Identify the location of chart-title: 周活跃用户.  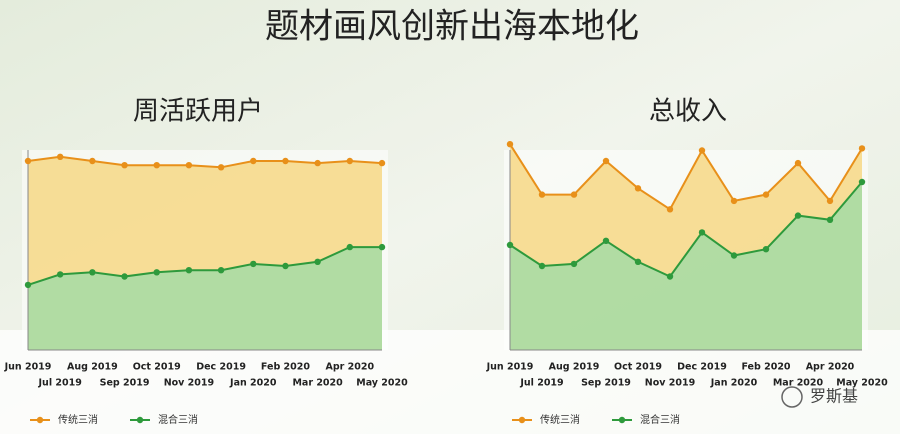
(198, 112).